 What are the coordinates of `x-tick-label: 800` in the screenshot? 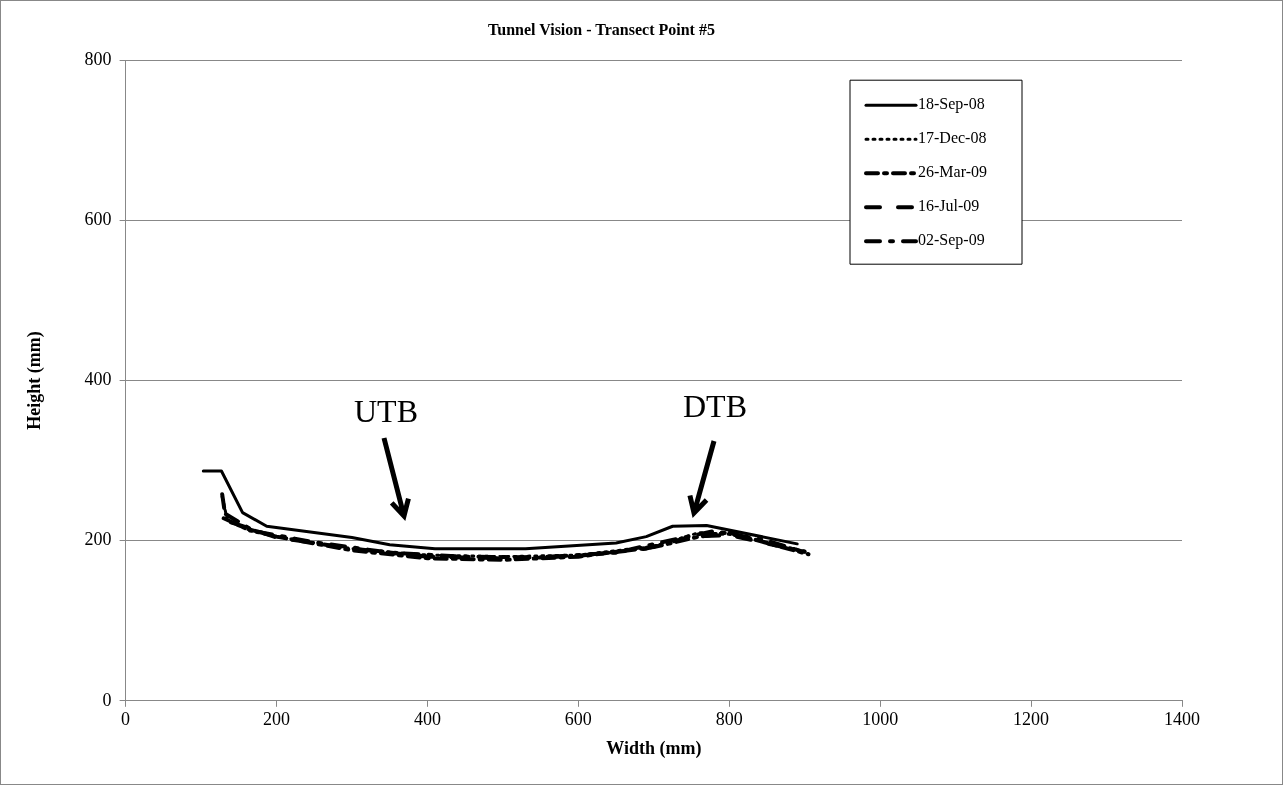 It's located at (729, 719).